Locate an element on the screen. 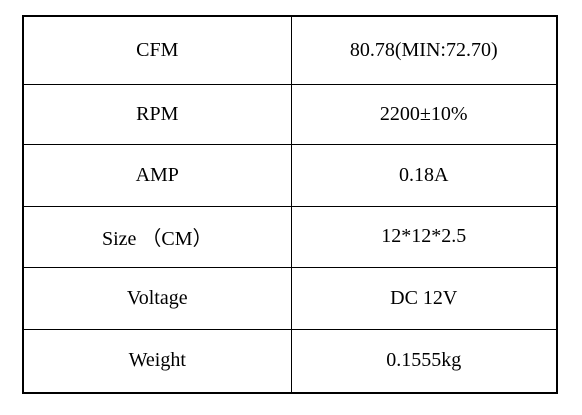  spec-value: 80.78(MIN:72.70) is located at coordinates (424, 50).